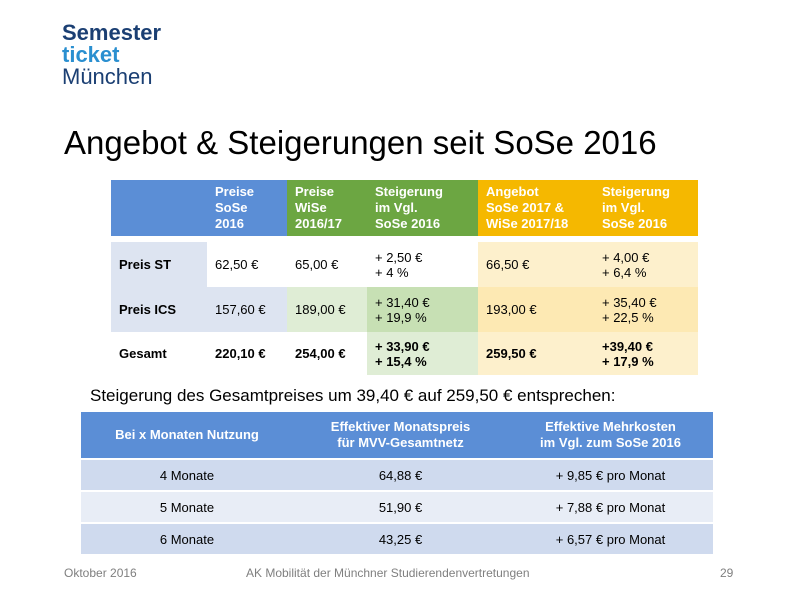 This screenshot has height=600, width=800. I want to click on logo-line-1: Semester, so click(112, 32).